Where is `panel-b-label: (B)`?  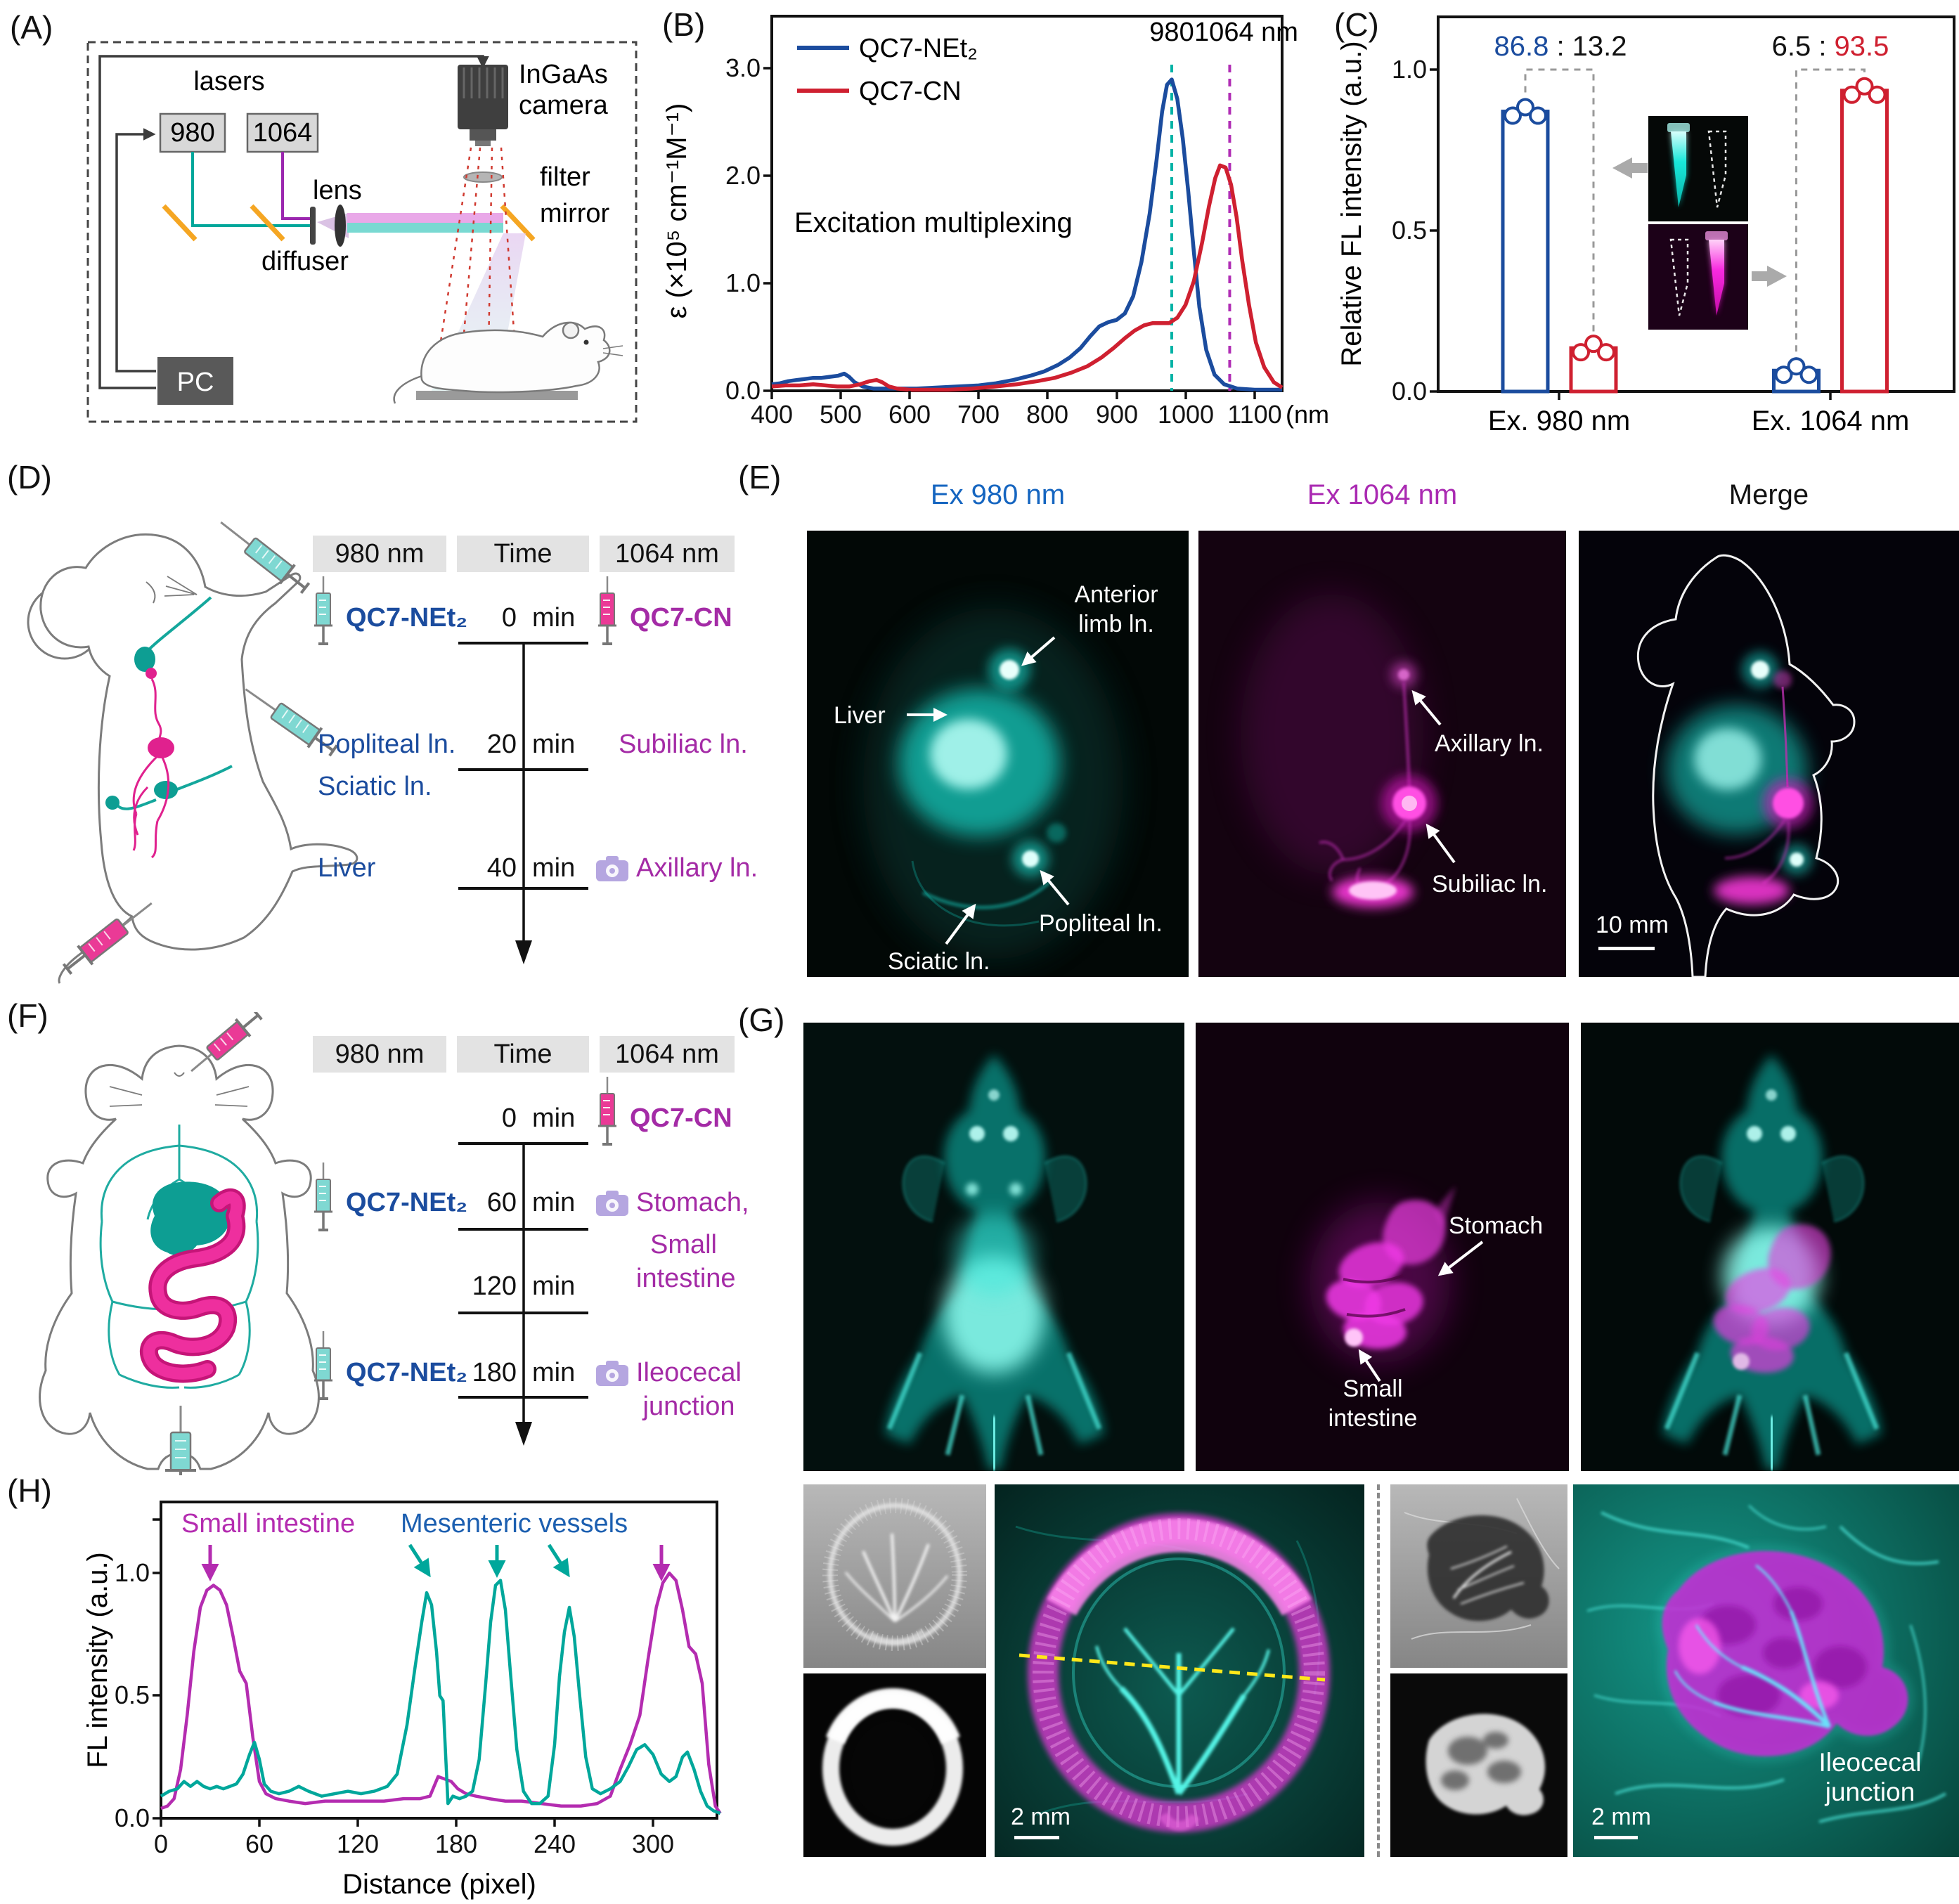
panel-b-label: (B) is located at coordinates (684, 24).